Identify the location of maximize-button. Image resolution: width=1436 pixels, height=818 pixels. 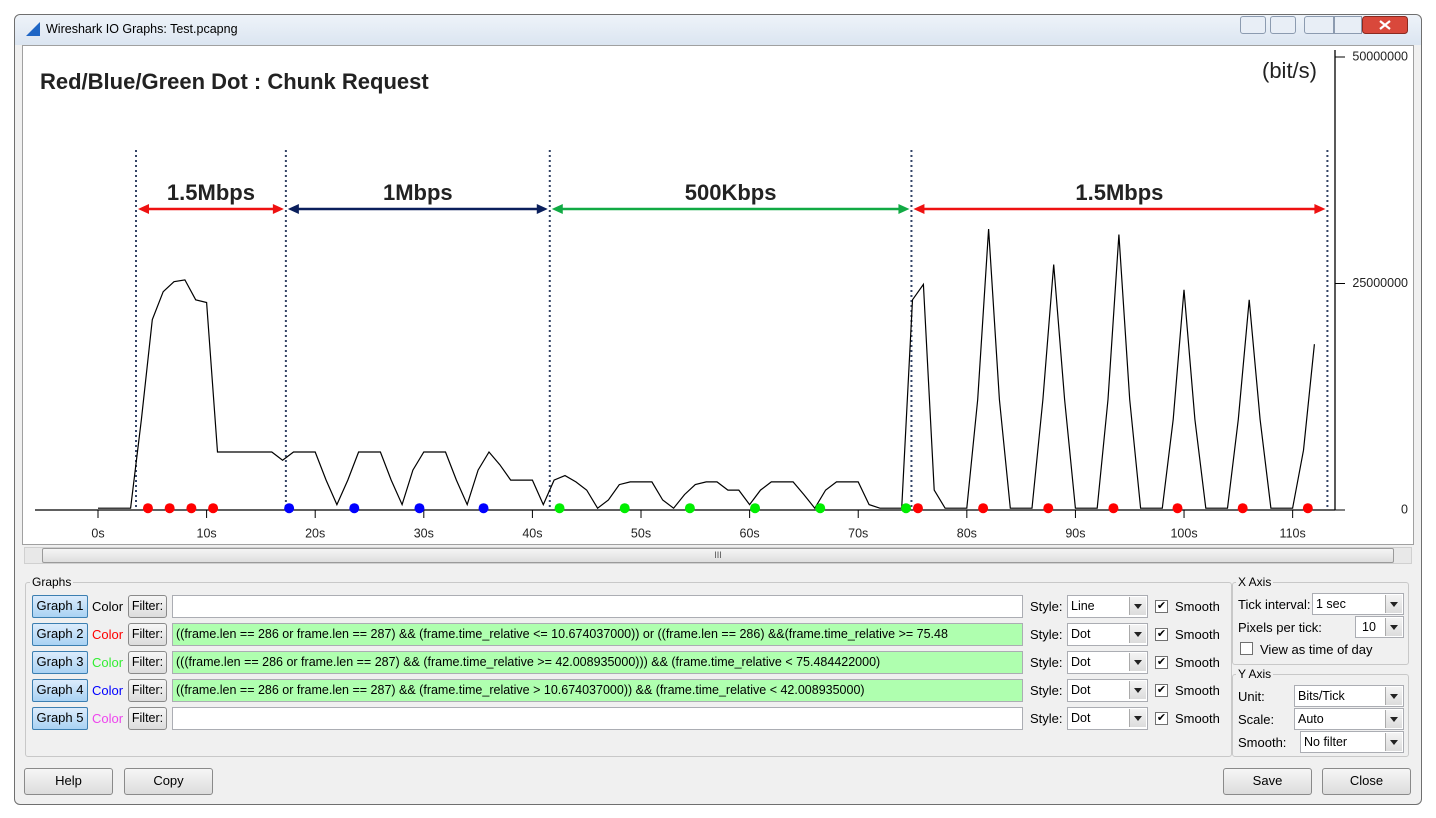
(1348, 25).